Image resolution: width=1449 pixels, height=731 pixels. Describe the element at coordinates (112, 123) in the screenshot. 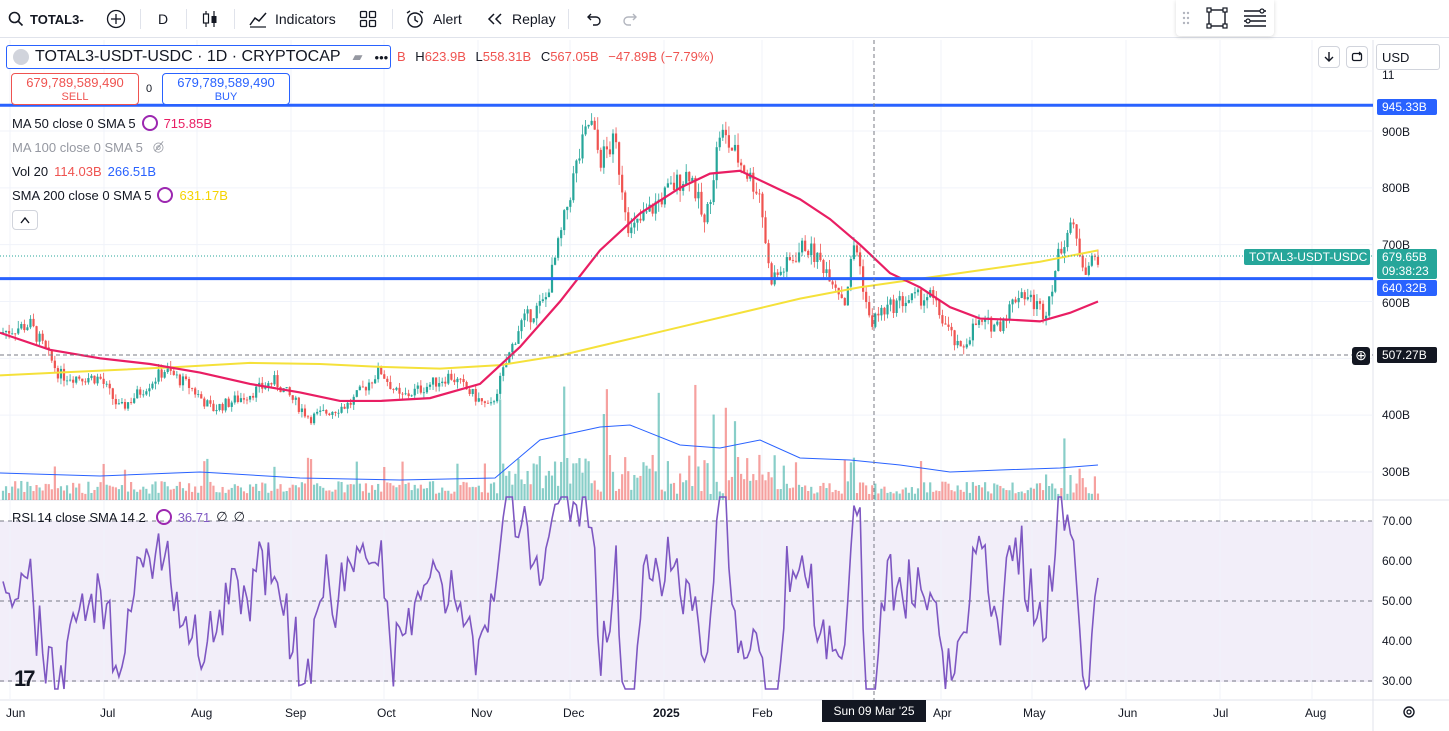

I see `legend-ma50: MA 50 close 0 SMA 5 715.85B` at that location.